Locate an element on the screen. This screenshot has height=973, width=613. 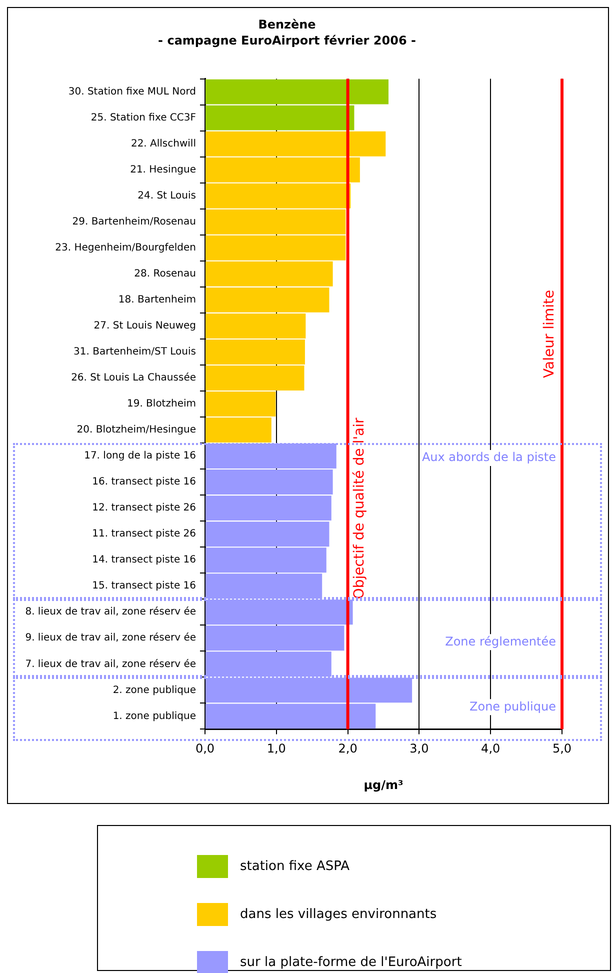
chart-title: Benzène is located at coordinates (287, 24).